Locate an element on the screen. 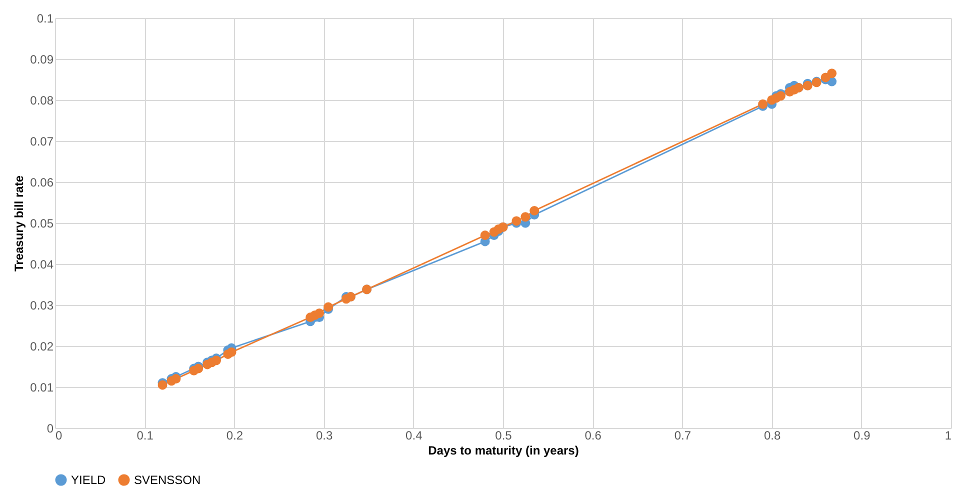 This screenshot has height=500, width=963. x-tick-label: 0.4 is located at coordinates (414, 435).